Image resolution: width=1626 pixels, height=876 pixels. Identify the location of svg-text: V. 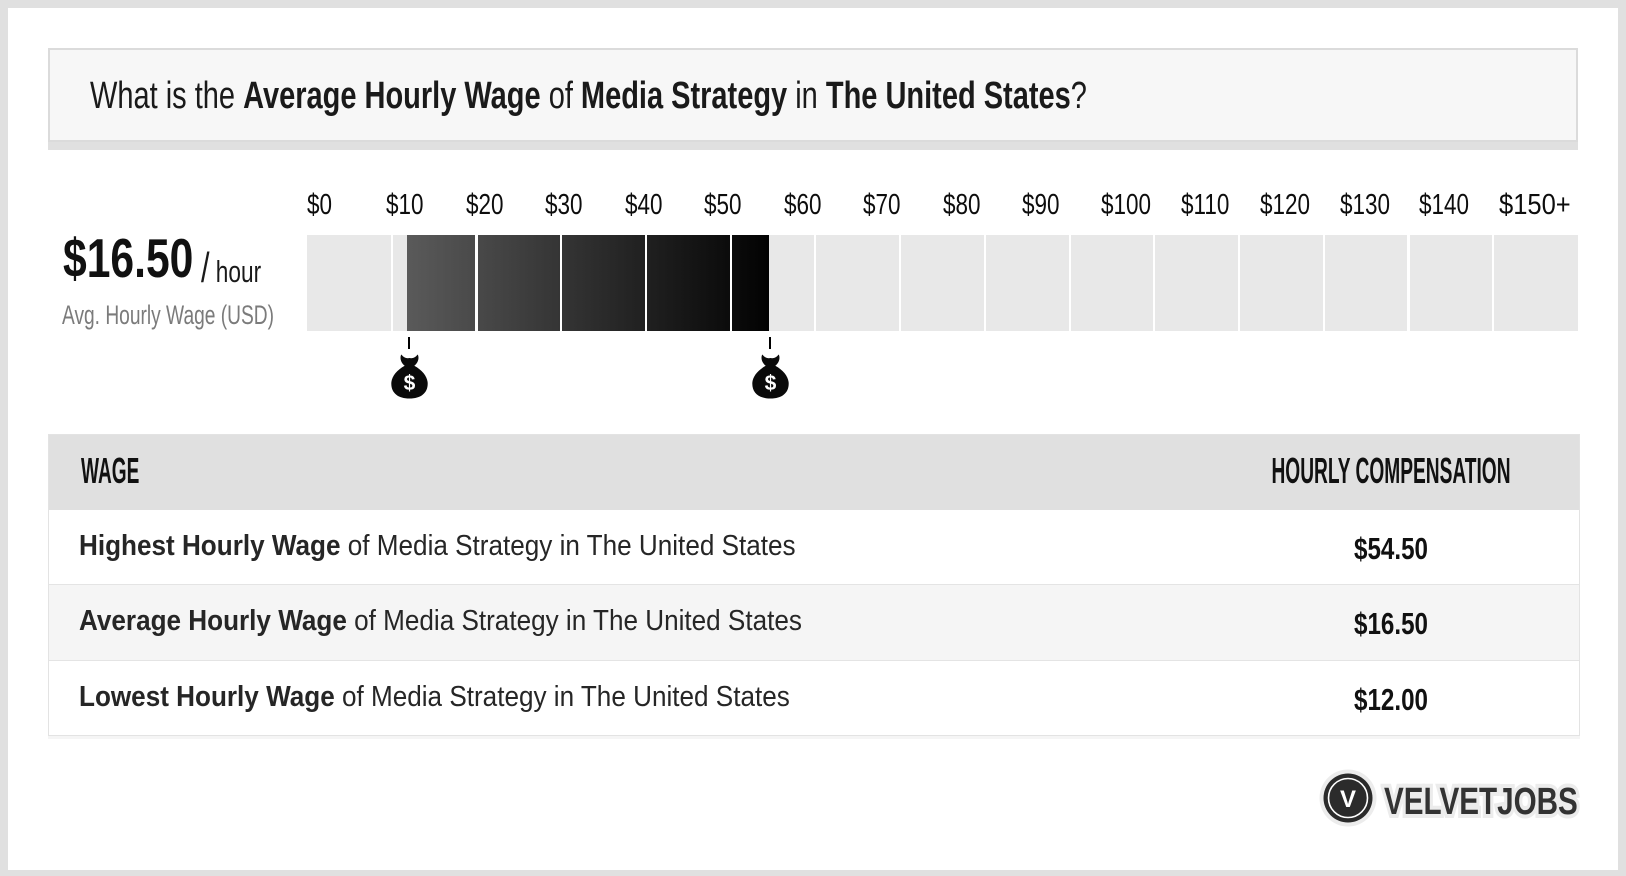
(1348, 799).